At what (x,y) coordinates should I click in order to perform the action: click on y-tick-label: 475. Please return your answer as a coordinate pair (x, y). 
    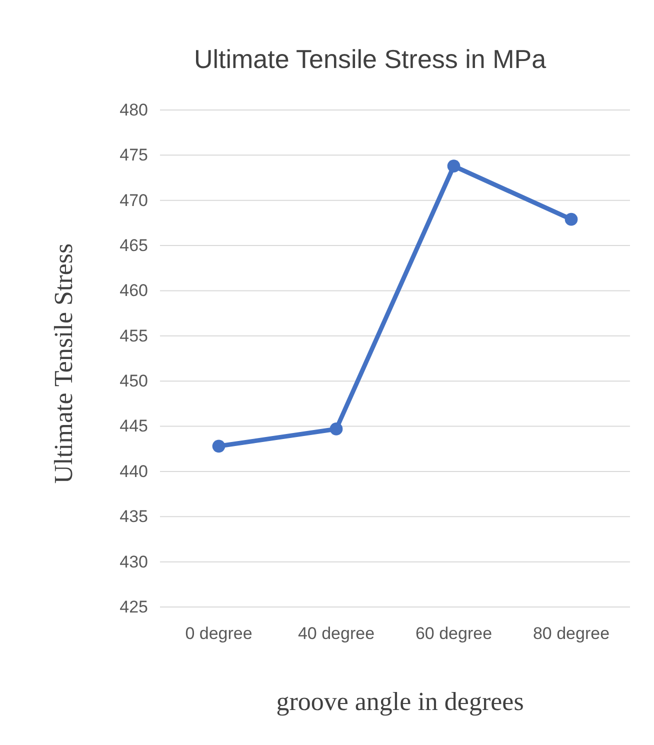
    Looking at the image, I should click on (134, 155).